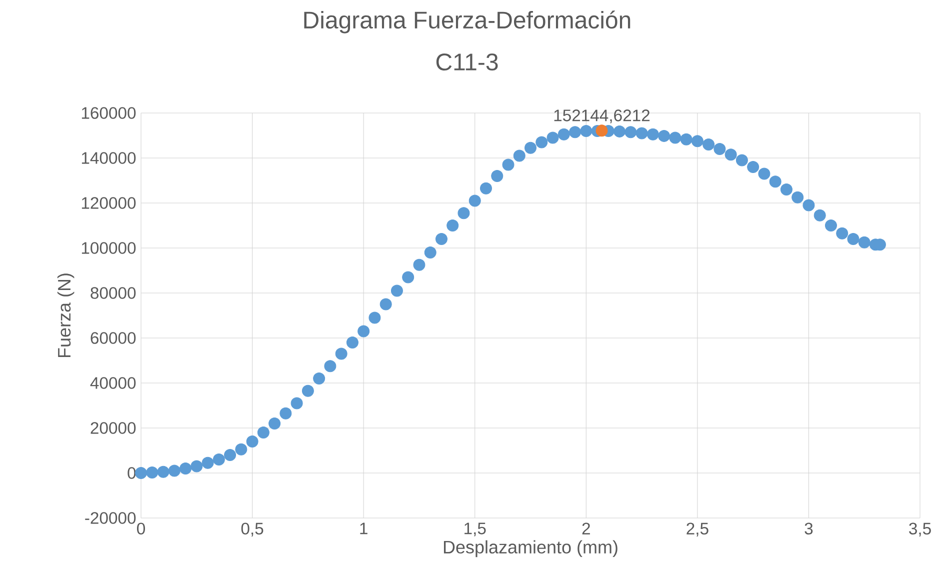  What do you see at coordinates (467, 62) in the screenshot?
I see `chart-subtitle: C11-3` at bounding box center [467, 62].